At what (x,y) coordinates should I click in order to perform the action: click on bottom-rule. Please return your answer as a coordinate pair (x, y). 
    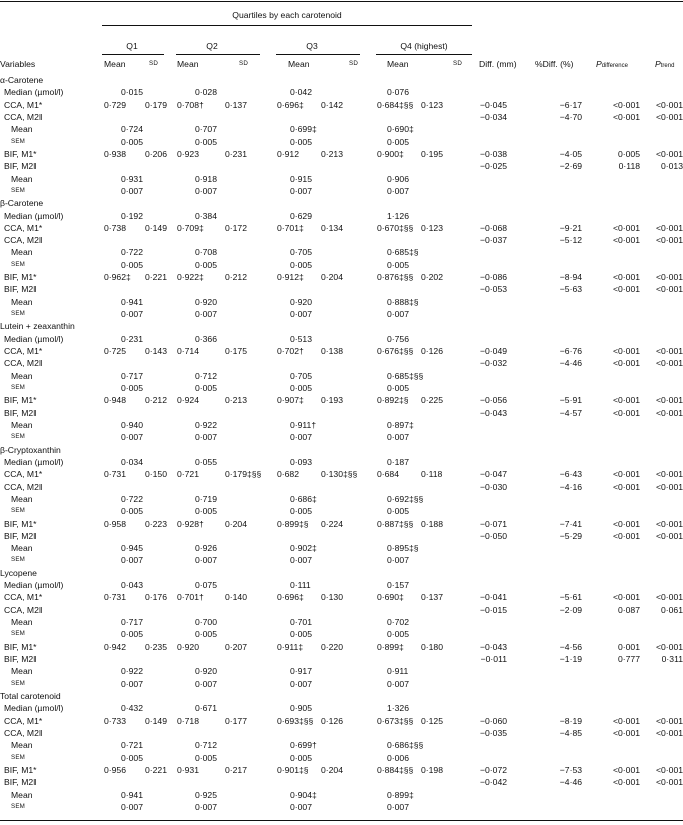
    Looking at the image, I should click on (341, 820).